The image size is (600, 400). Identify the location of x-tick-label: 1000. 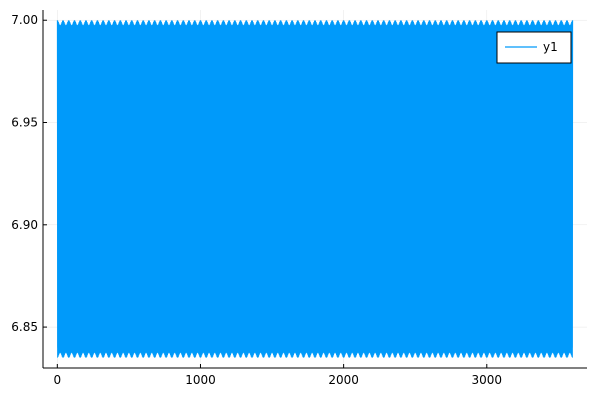
(200, 380).